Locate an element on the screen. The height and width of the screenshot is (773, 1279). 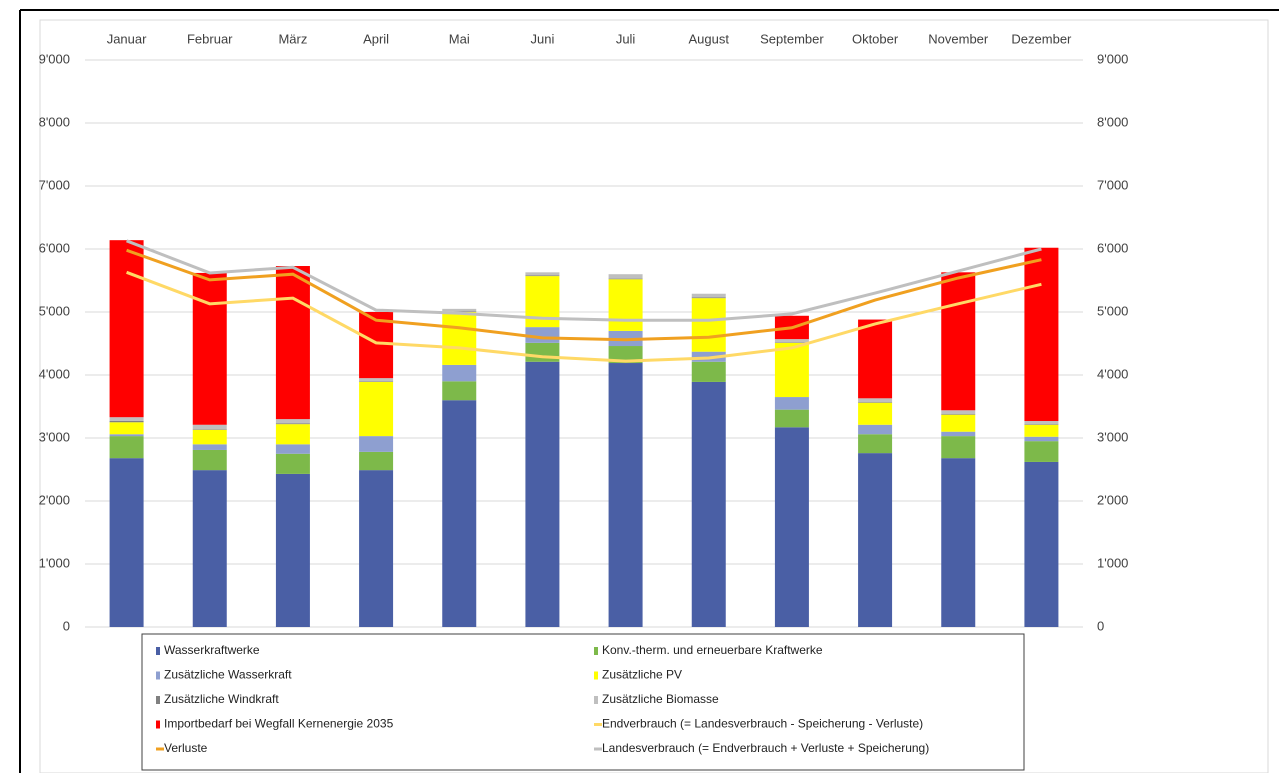
y-tick-label: 6'000 is located at coordinates (54, 247).